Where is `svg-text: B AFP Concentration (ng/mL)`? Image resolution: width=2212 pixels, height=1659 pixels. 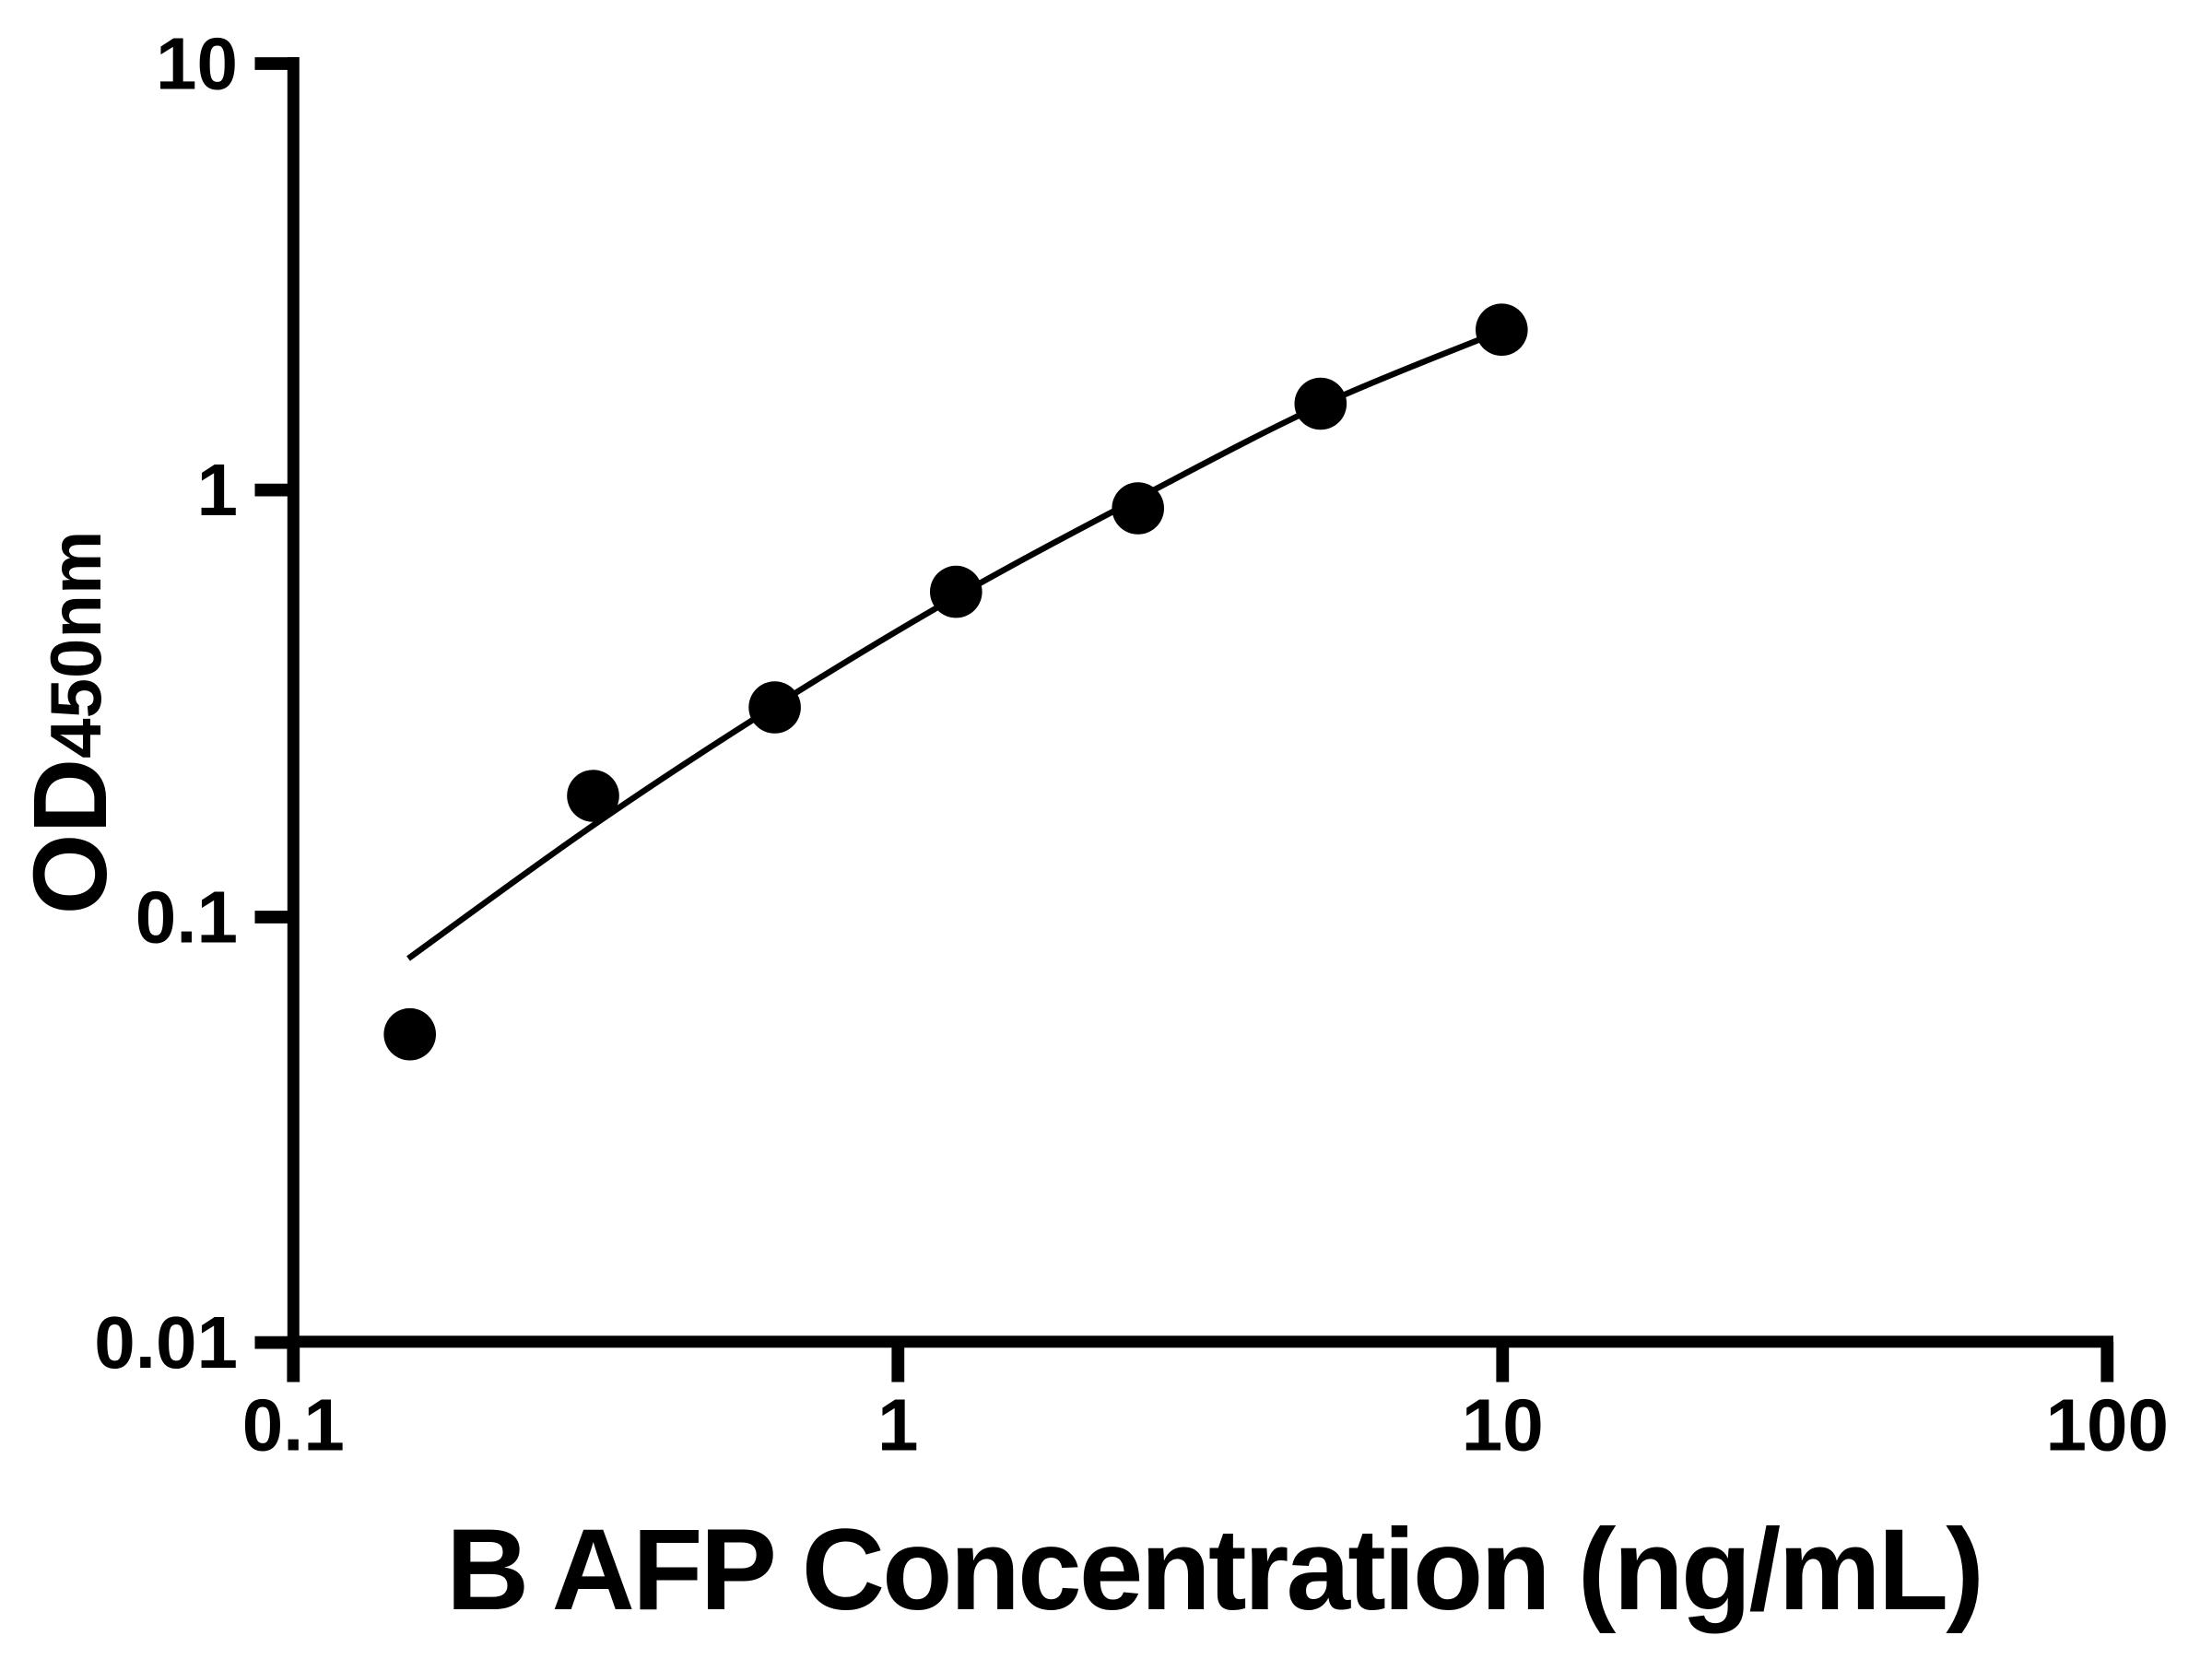 svg-text: B AFP Concentration (ng/mL) is located at coordinates (1214, 1570).